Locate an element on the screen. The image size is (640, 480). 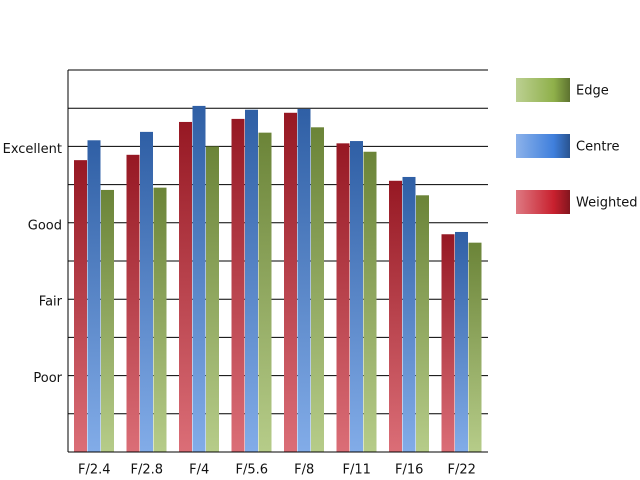
x-tick-label: F/8 is located at coordinates (304, 470).